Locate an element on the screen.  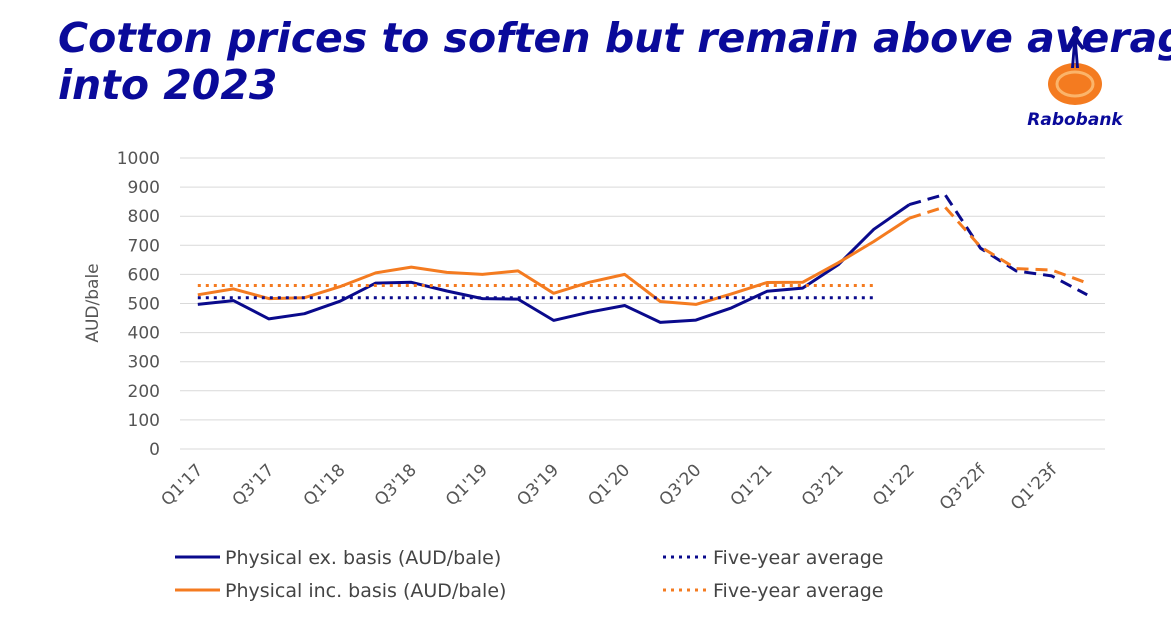
x-tick-label: Q1'22 is located at coordinates (894, 485).